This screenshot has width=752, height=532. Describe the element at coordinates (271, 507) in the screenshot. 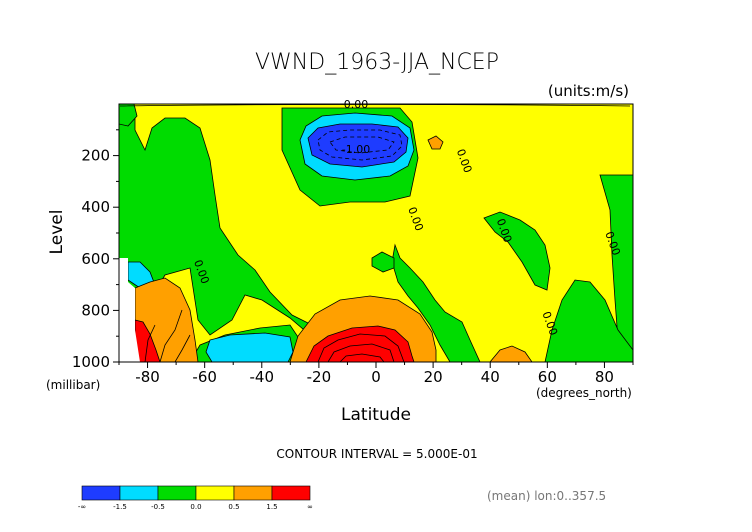

I see `colorbar-label: 1.5` at that location.